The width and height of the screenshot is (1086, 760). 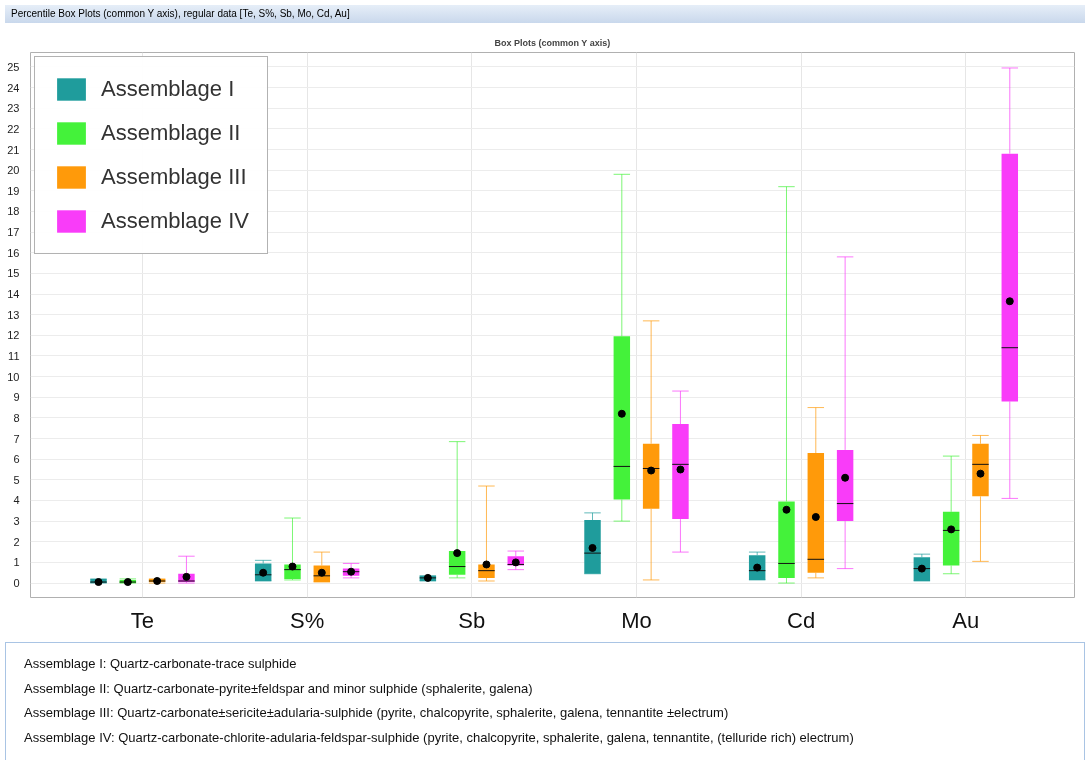 What do you see at coordinates (13, 335) in the screenshot?
I see `y-tick-label: 12` at bounding box center [13, 335].